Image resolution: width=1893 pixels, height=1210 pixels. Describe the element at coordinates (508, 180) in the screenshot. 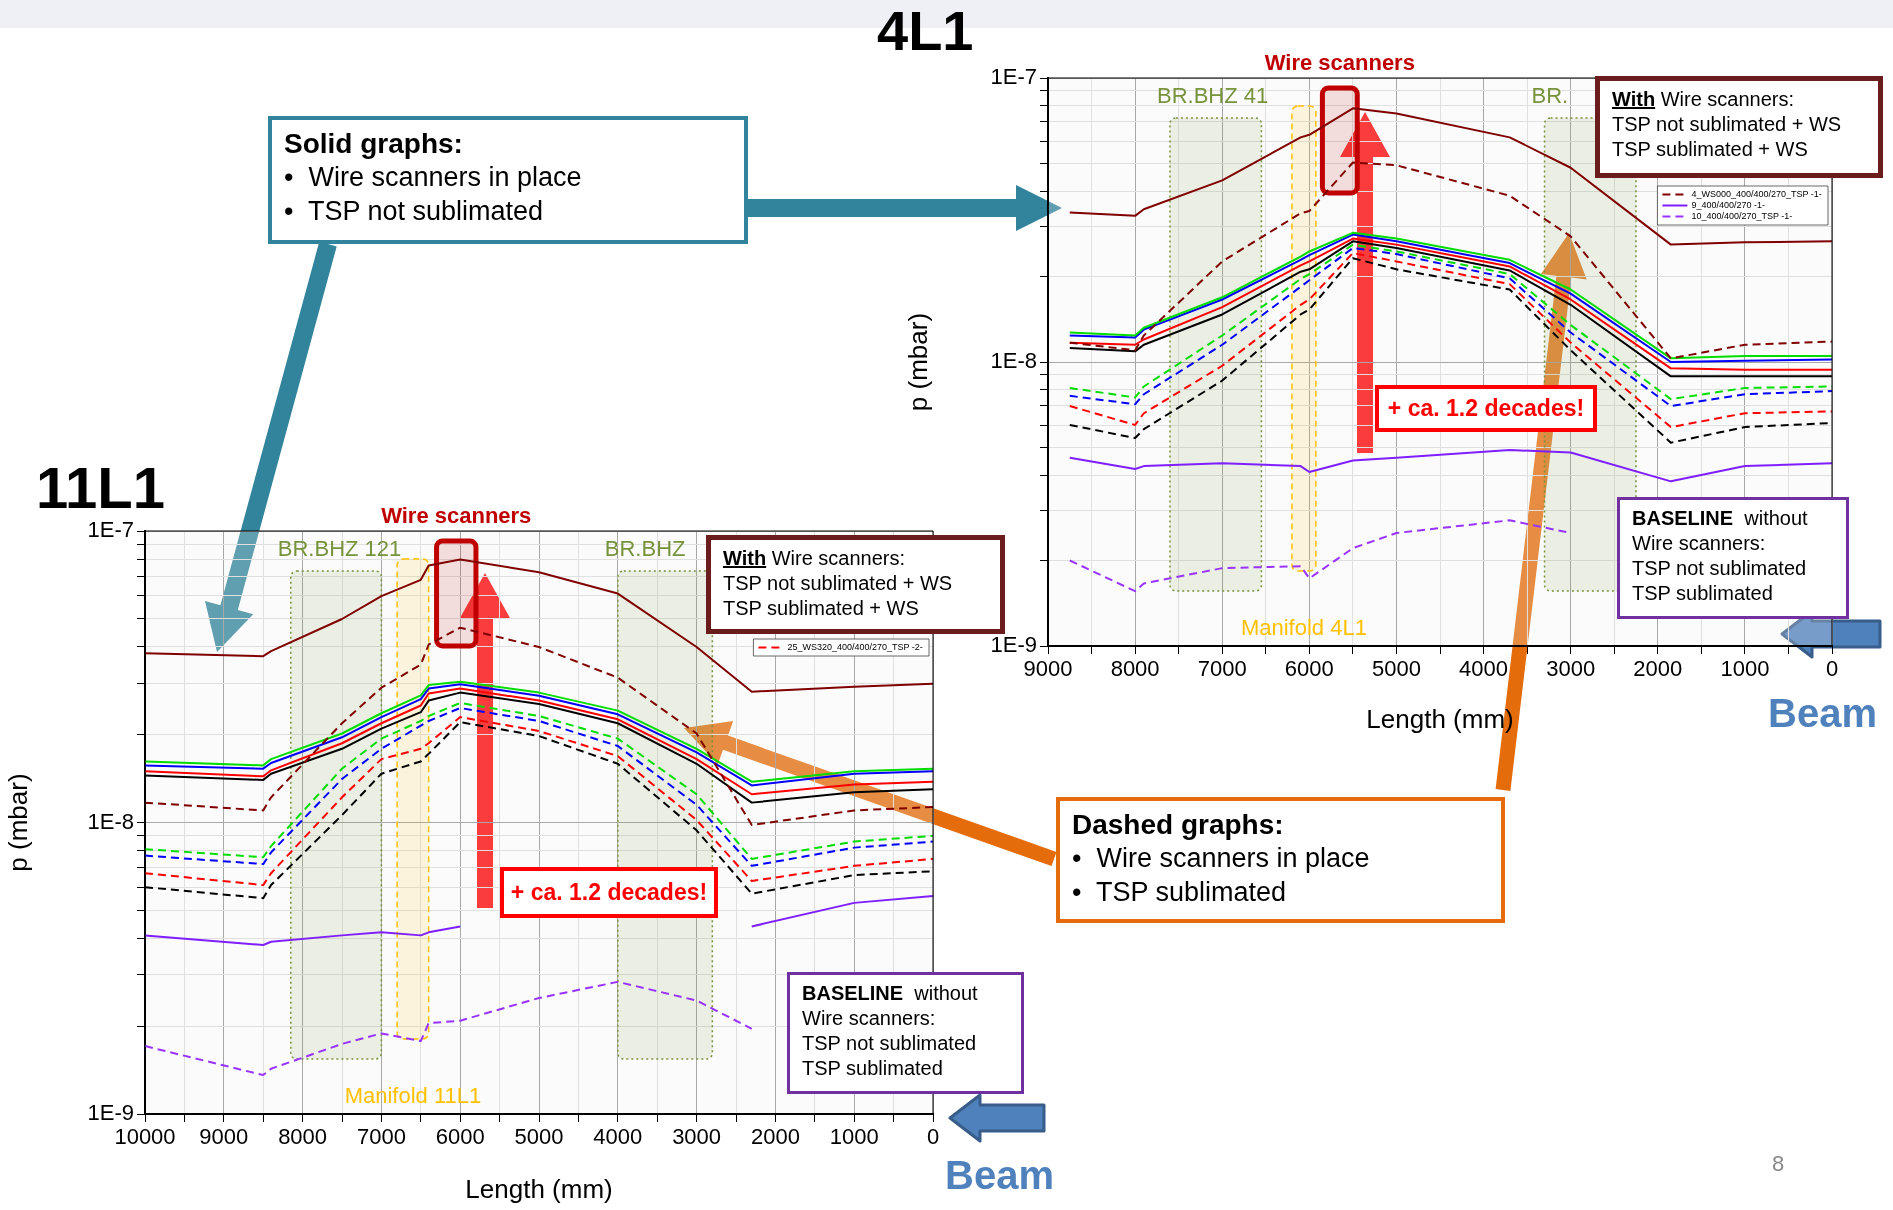

I see `callout-box: Solid graphs: • Wire scanners in place • TSP not sublimated` at that location.